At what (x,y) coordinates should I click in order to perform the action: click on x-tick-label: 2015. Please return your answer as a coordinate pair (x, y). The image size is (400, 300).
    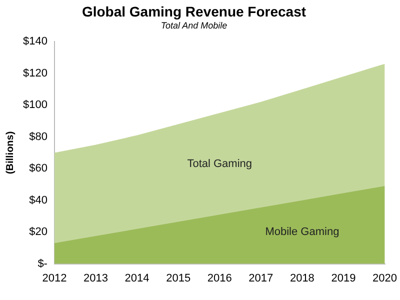
    Looking at the image, I should click on (178, 278).